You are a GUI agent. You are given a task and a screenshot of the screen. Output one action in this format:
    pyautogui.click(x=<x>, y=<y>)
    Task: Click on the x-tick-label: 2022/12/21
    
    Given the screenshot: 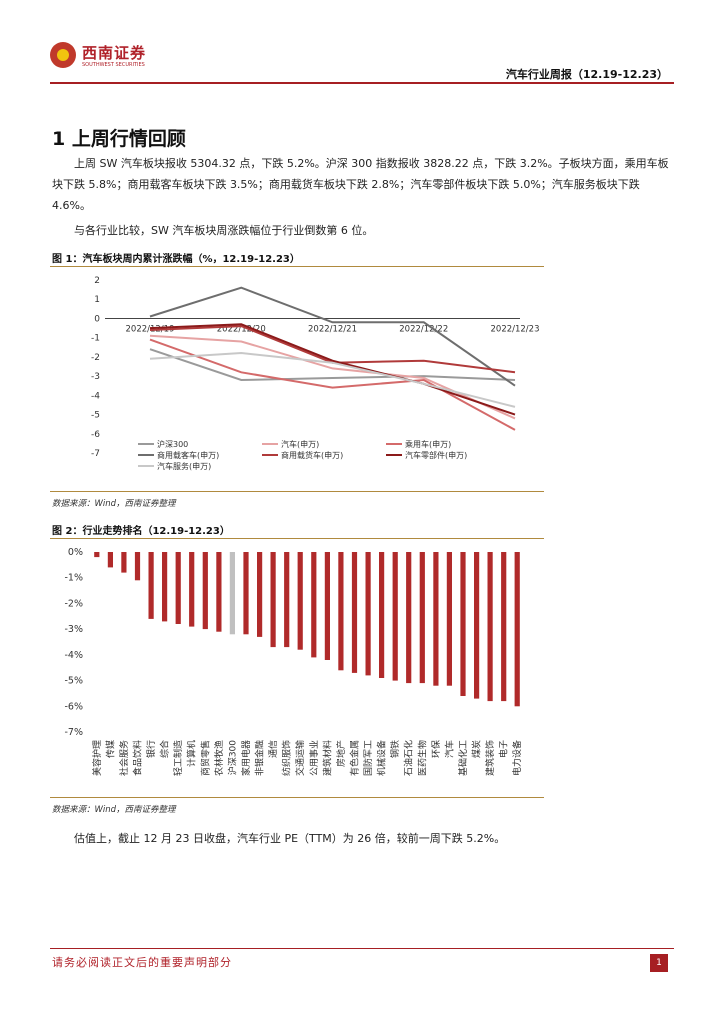 What is the action you would take?
    pyautogui.click(x=332, y=329)
    